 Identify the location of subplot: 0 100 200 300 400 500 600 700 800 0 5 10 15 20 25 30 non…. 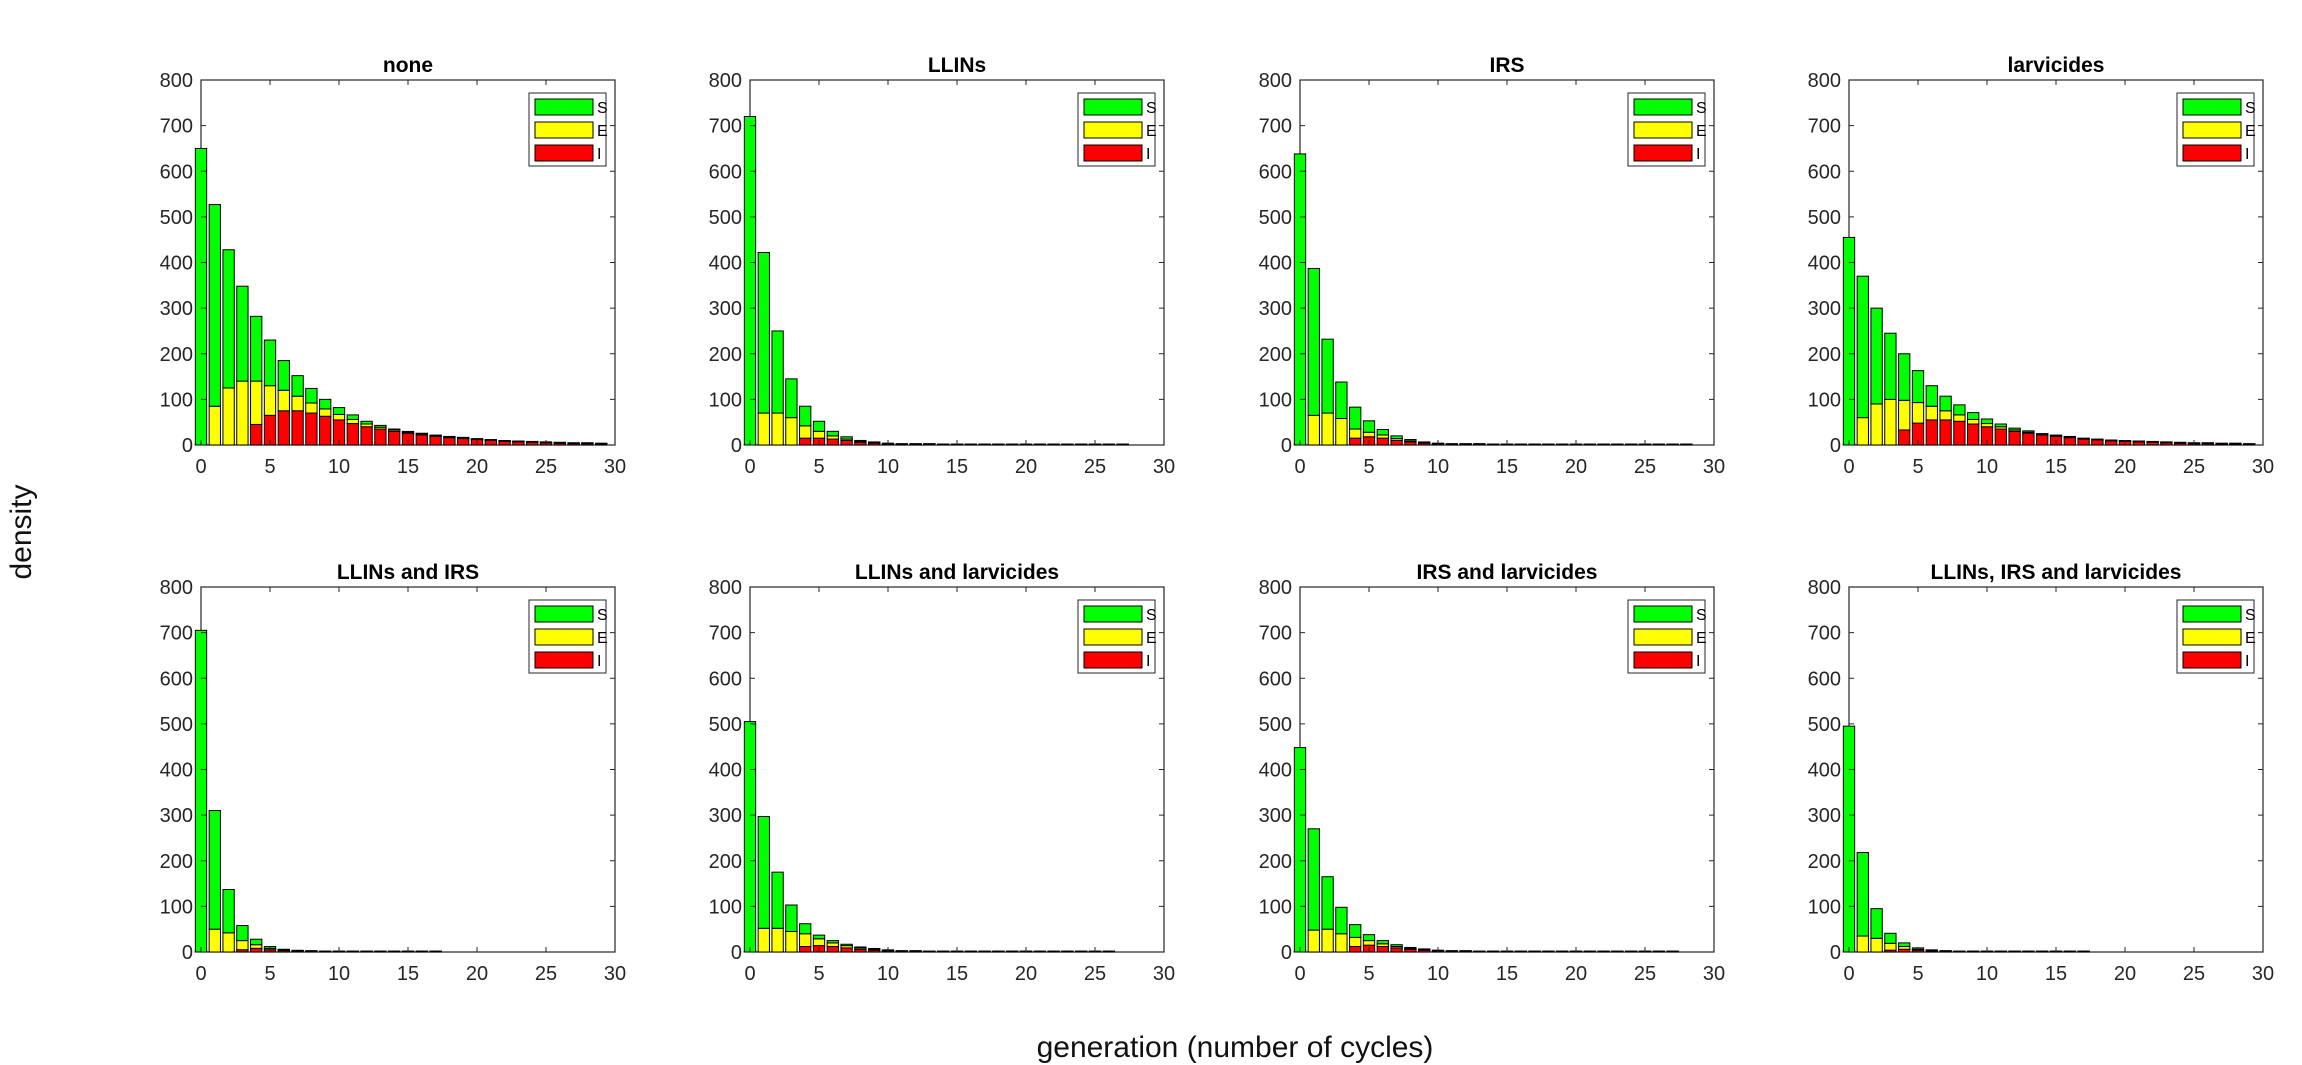
(393, 266).